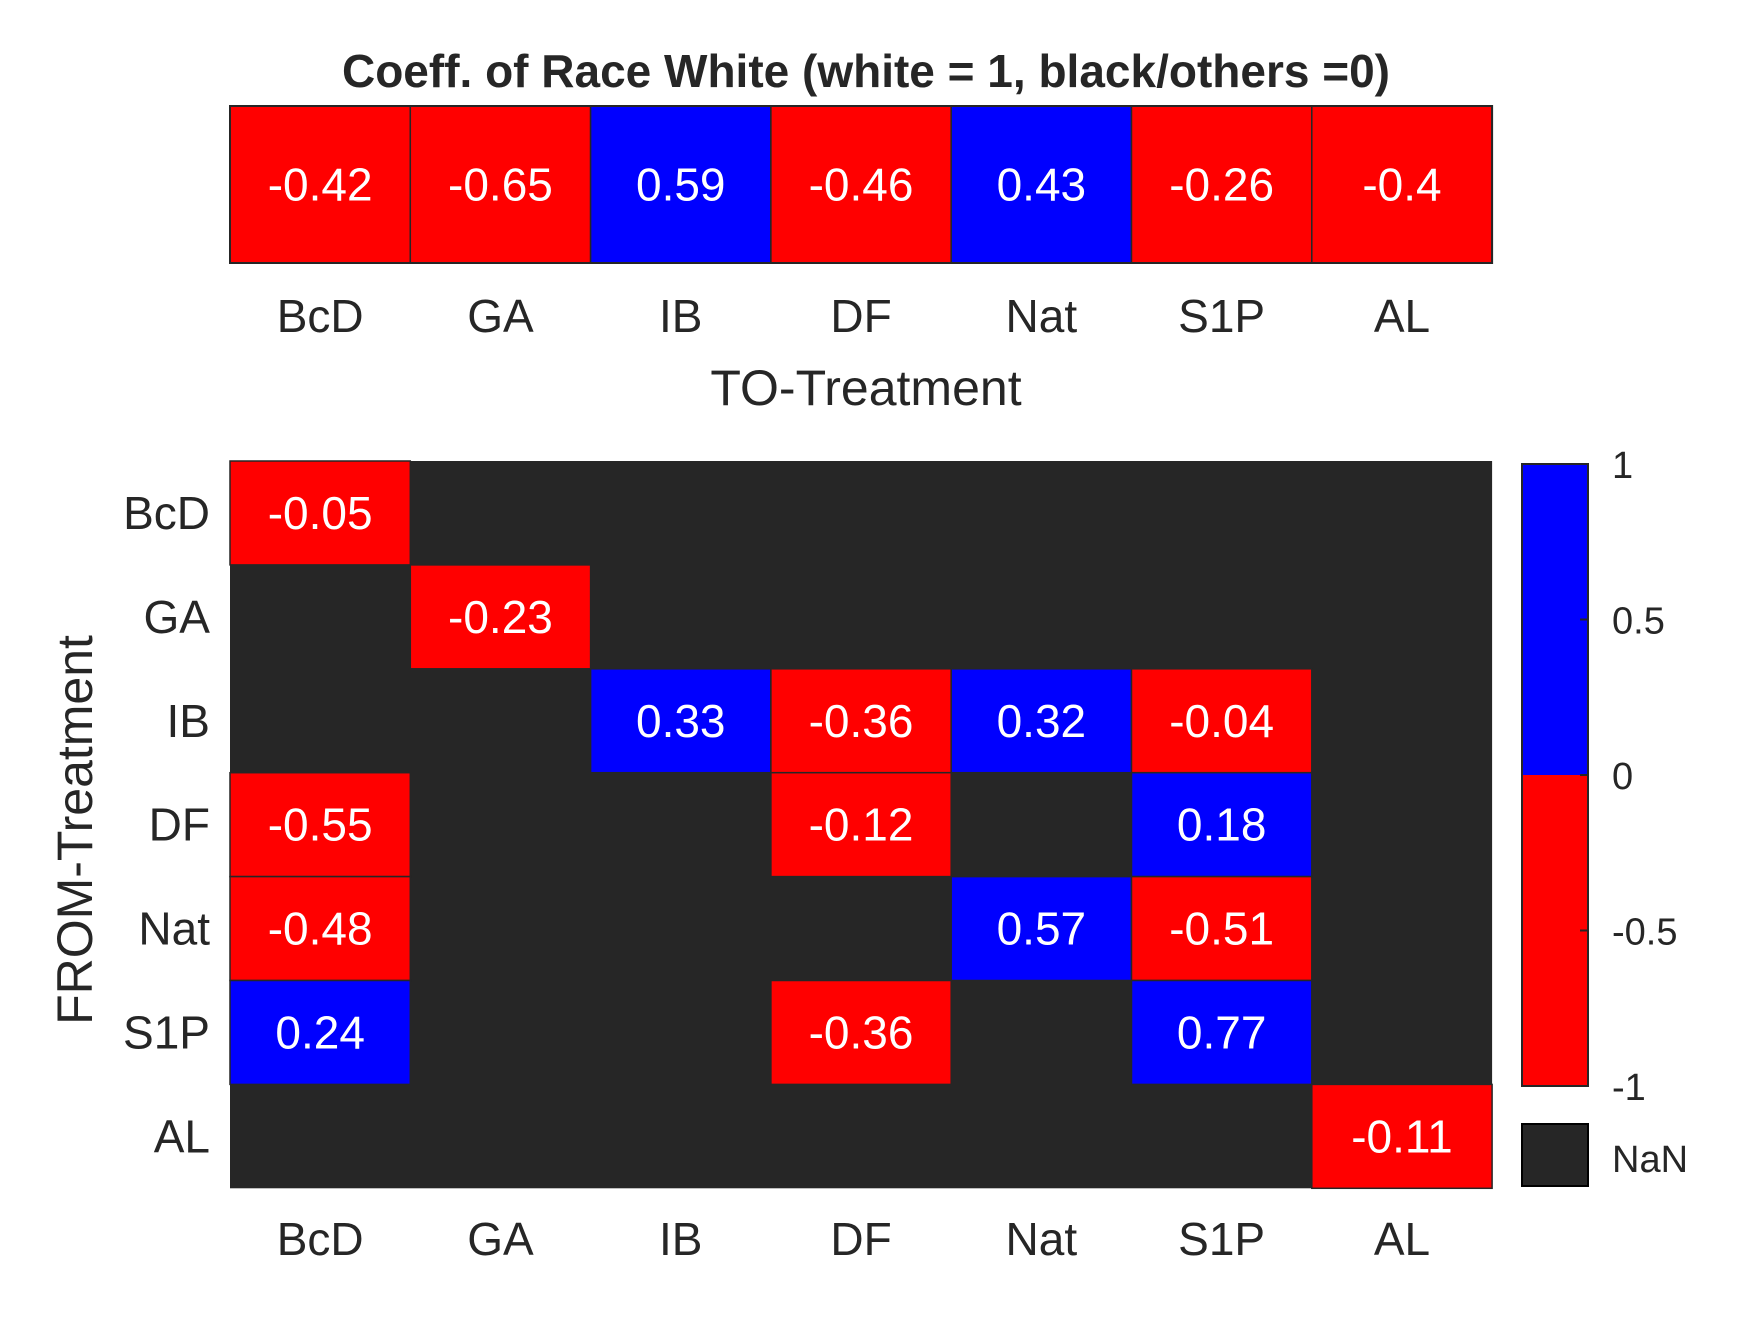 The height and width of the screenshot is (1318, 1750). I want to click on cell-label-IB-S1P: -0.04, so click(1221, 721).